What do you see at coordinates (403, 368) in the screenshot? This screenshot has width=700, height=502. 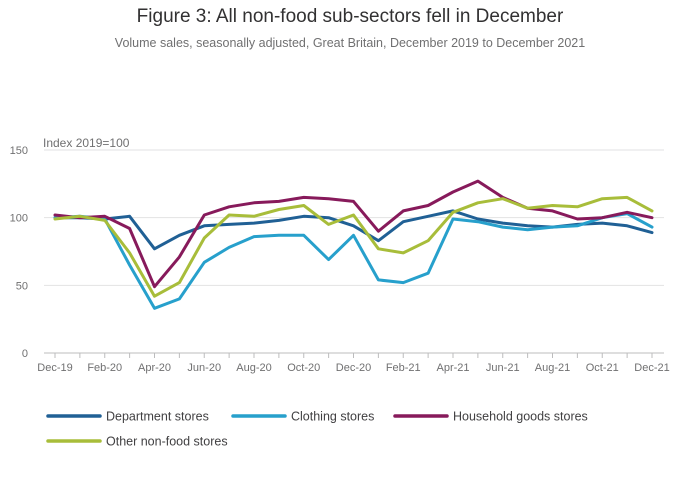 I see `x-tick-label: Feb-21` at bounding box center [403, 368].